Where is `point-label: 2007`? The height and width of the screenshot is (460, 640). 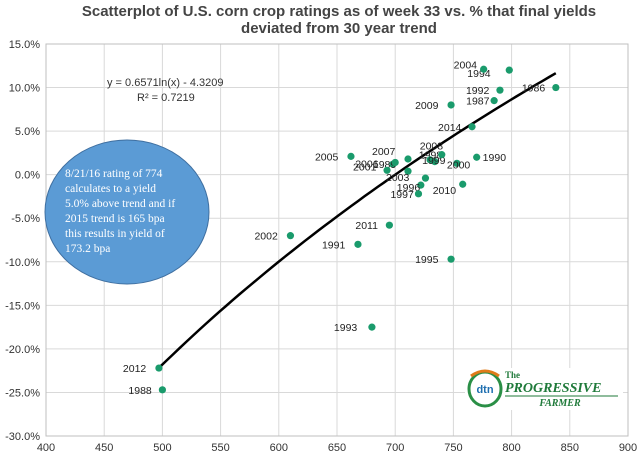
point-label: 2007 is located at coordinates (384, 152).